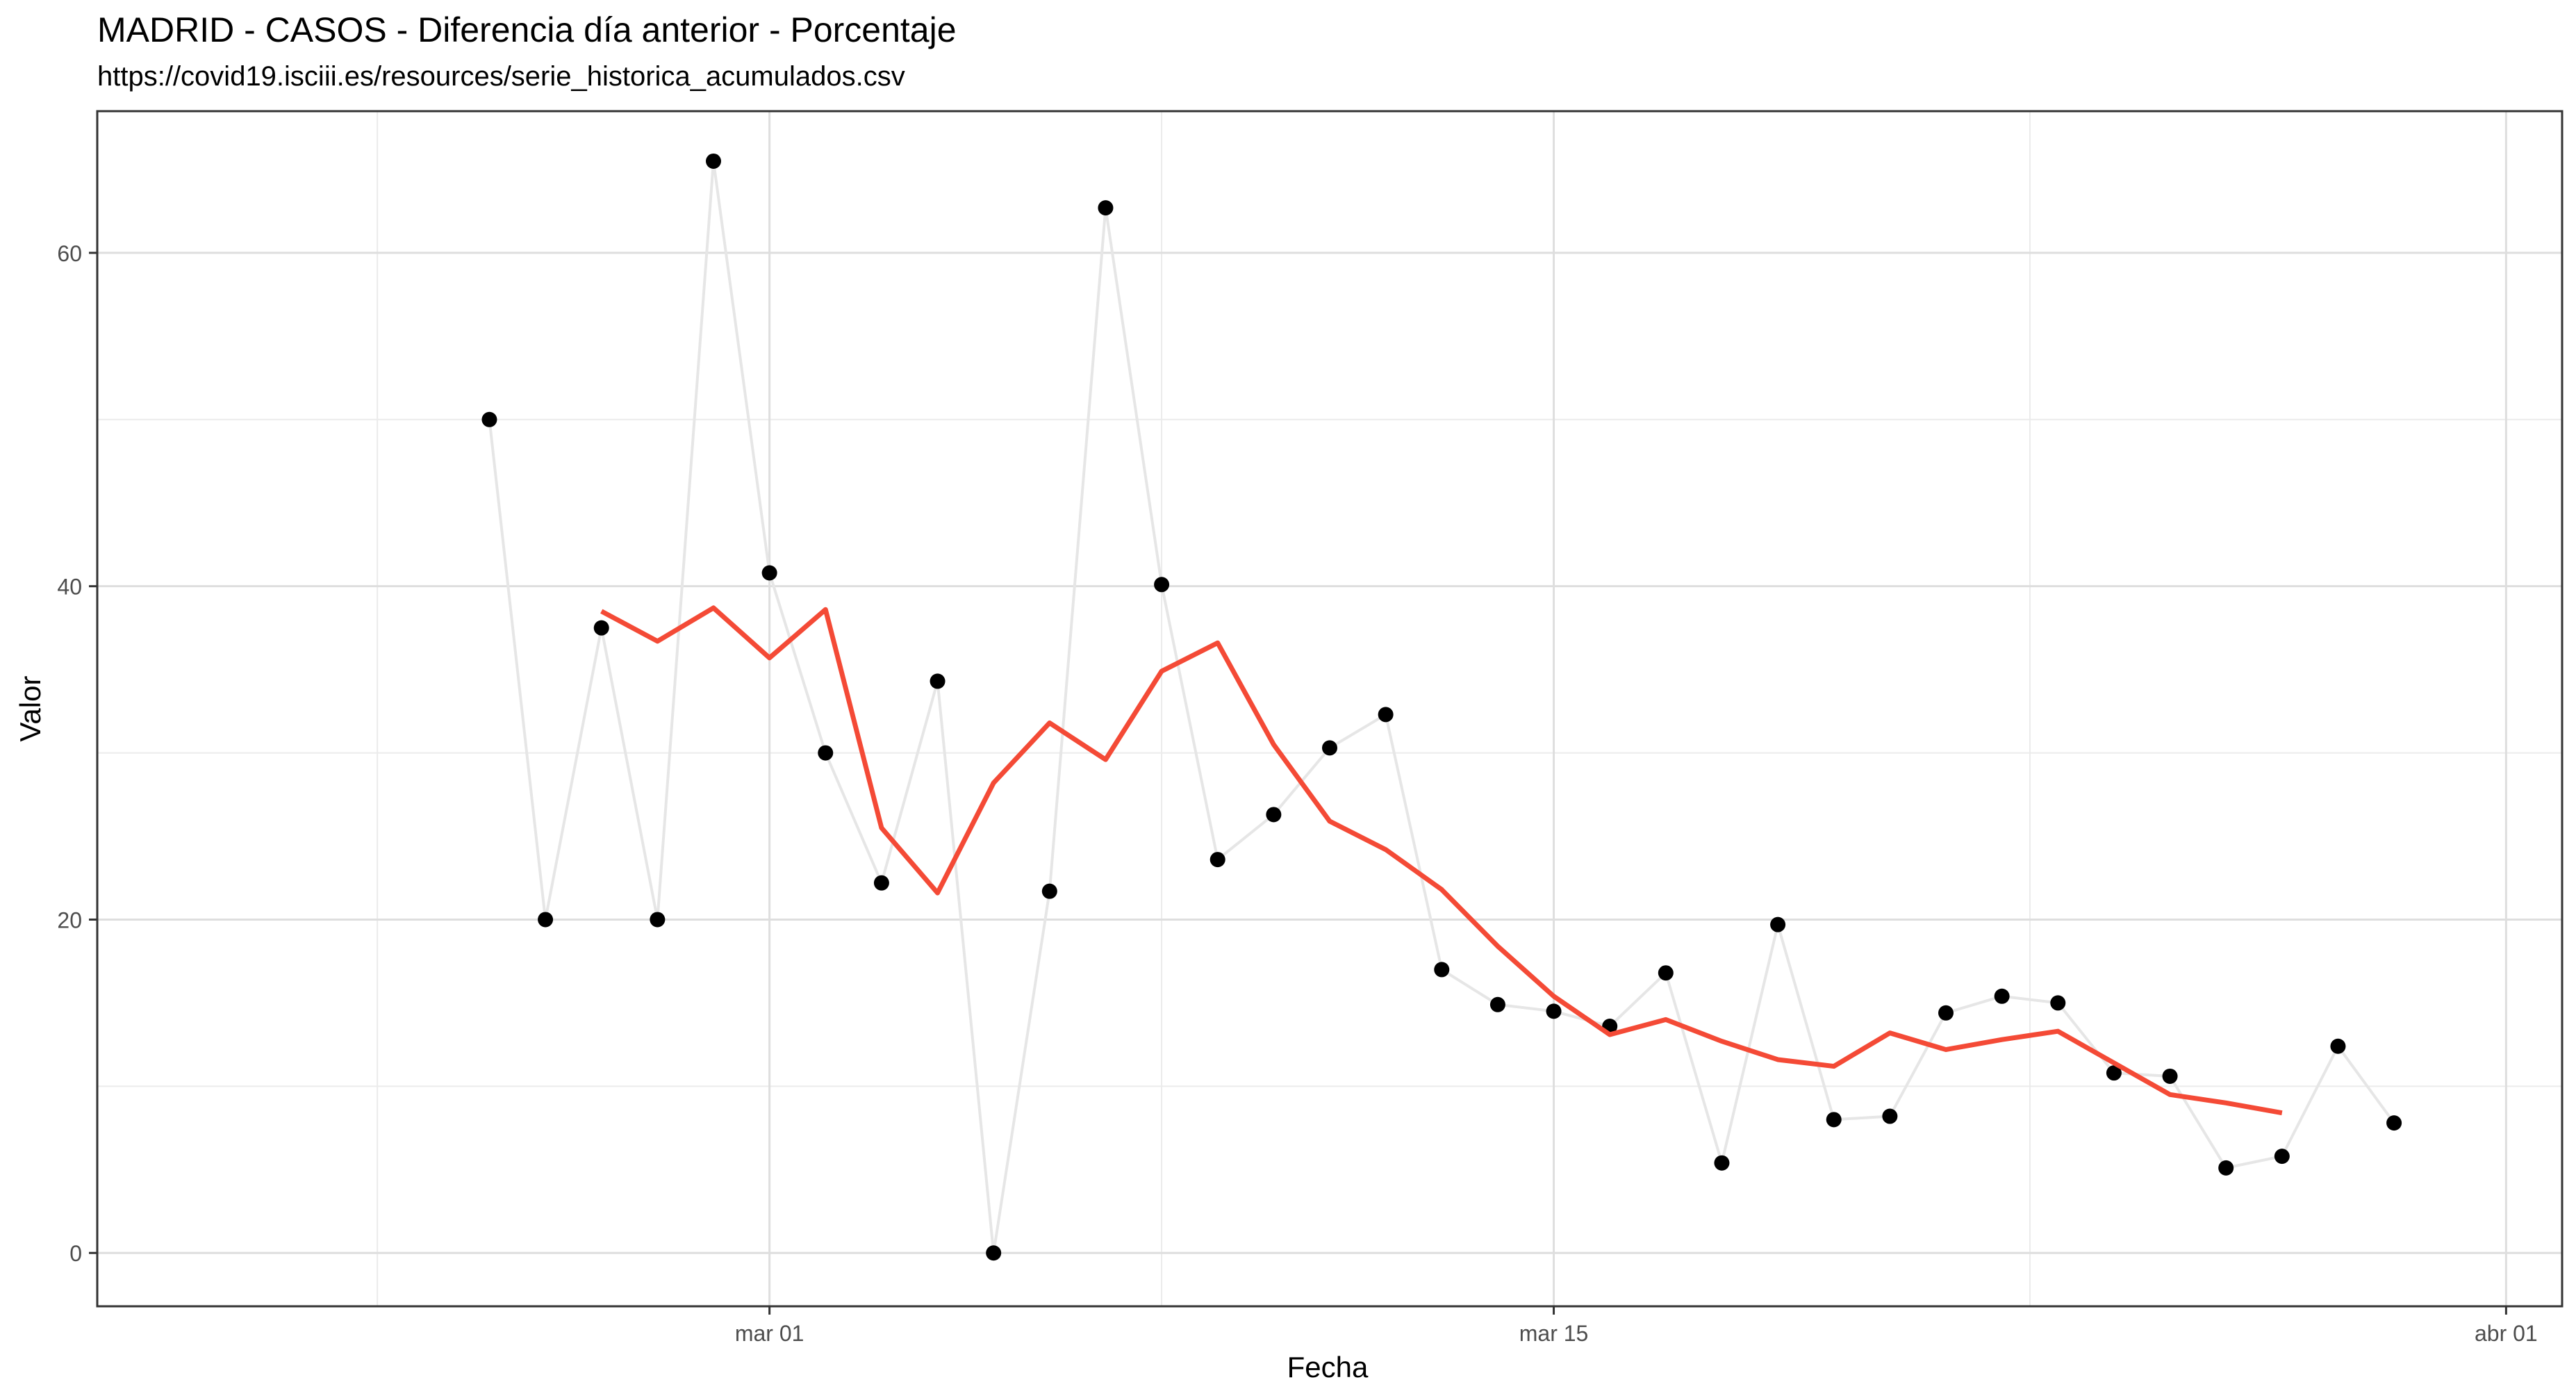 The height and width of the screenshot is (1398, 2576). What do you see at coordinates (69, 254) in the screenshot?
I see `y-tick-label: 60` at bounding box center [69, 254].